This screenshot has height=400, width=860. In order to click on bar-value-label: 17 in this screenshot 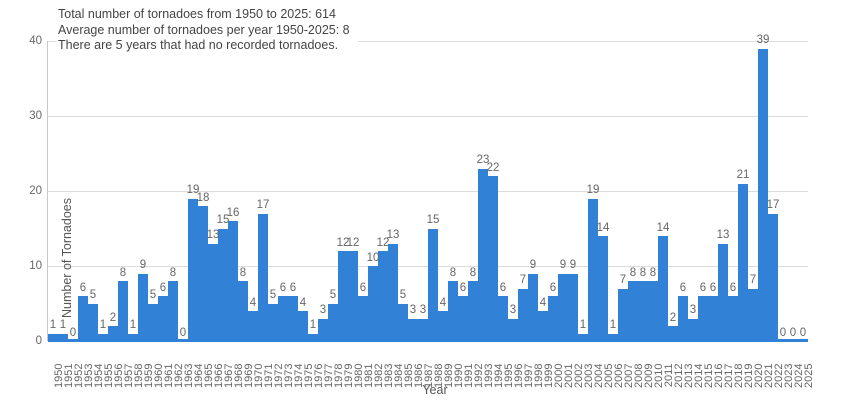, I will do `click(263, 205)`.